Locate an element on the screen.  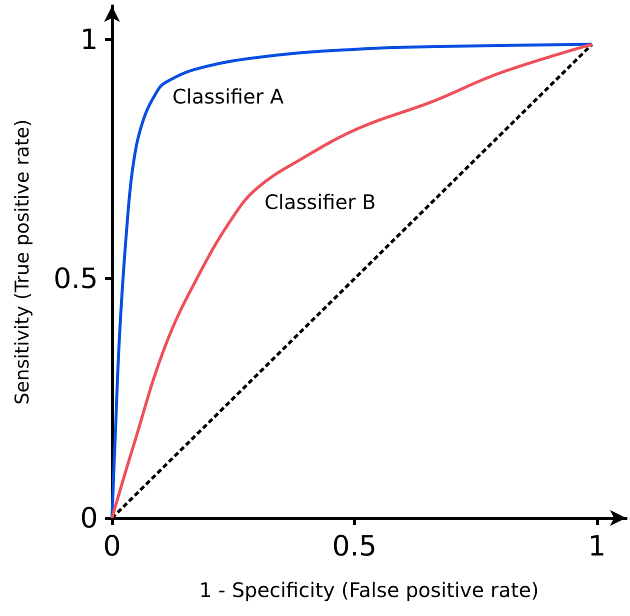
y-axis-title: Sensitivity (True positive rate) is located at coordinates (23, 262).